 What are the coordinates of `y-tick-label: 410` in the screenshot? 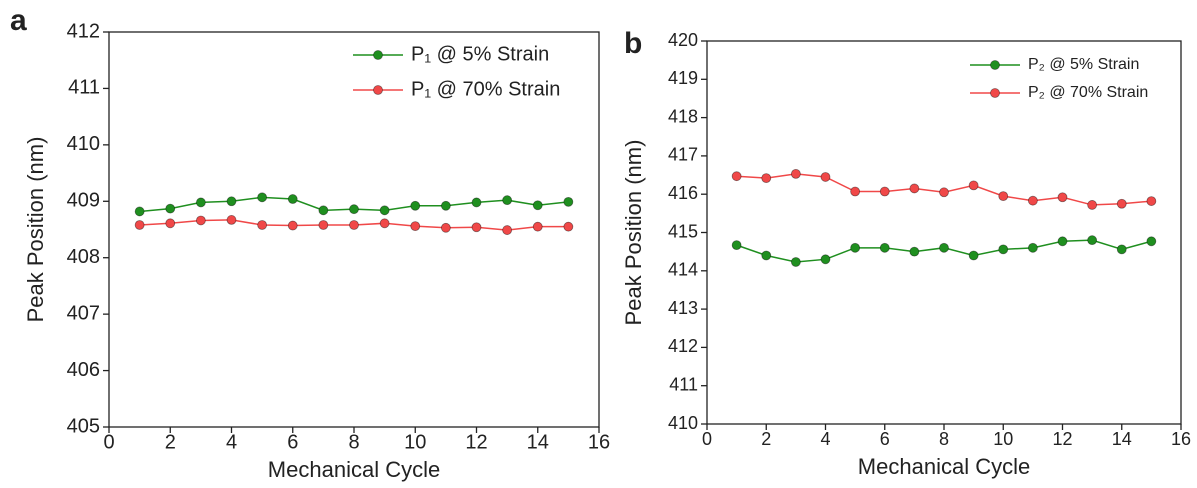 It's located at (83, 144).